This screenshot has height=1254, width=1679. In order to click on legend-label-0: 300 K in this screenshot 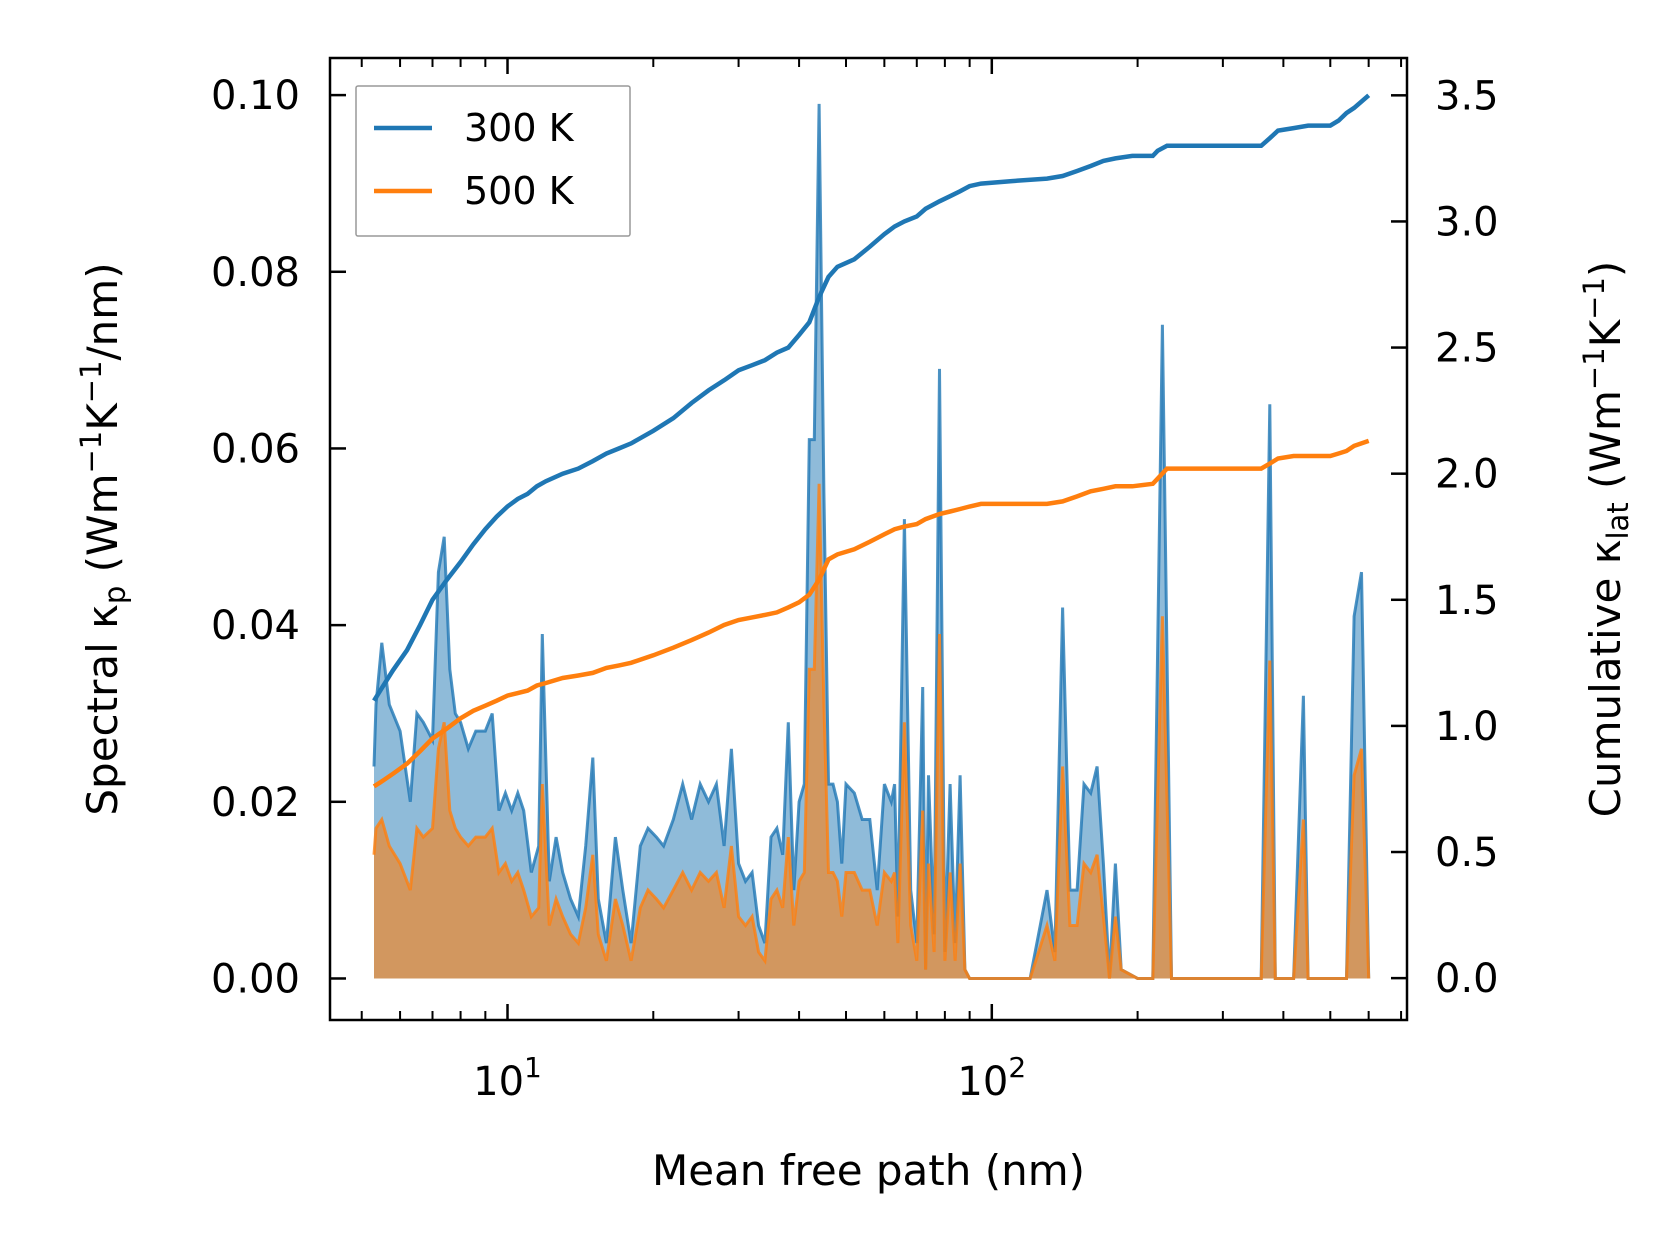, I will do `click(519, 128)`.